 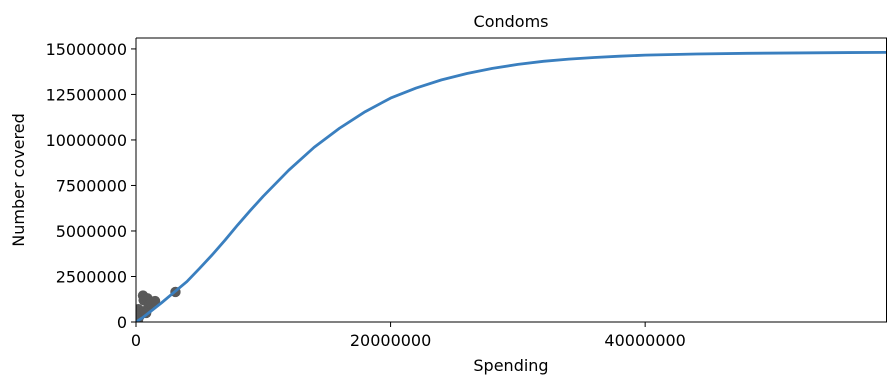 What do you see at coordinates (510, 365) in the screenshot?
I see `x-axis-label: Spending` at bounding box center [510, 365].